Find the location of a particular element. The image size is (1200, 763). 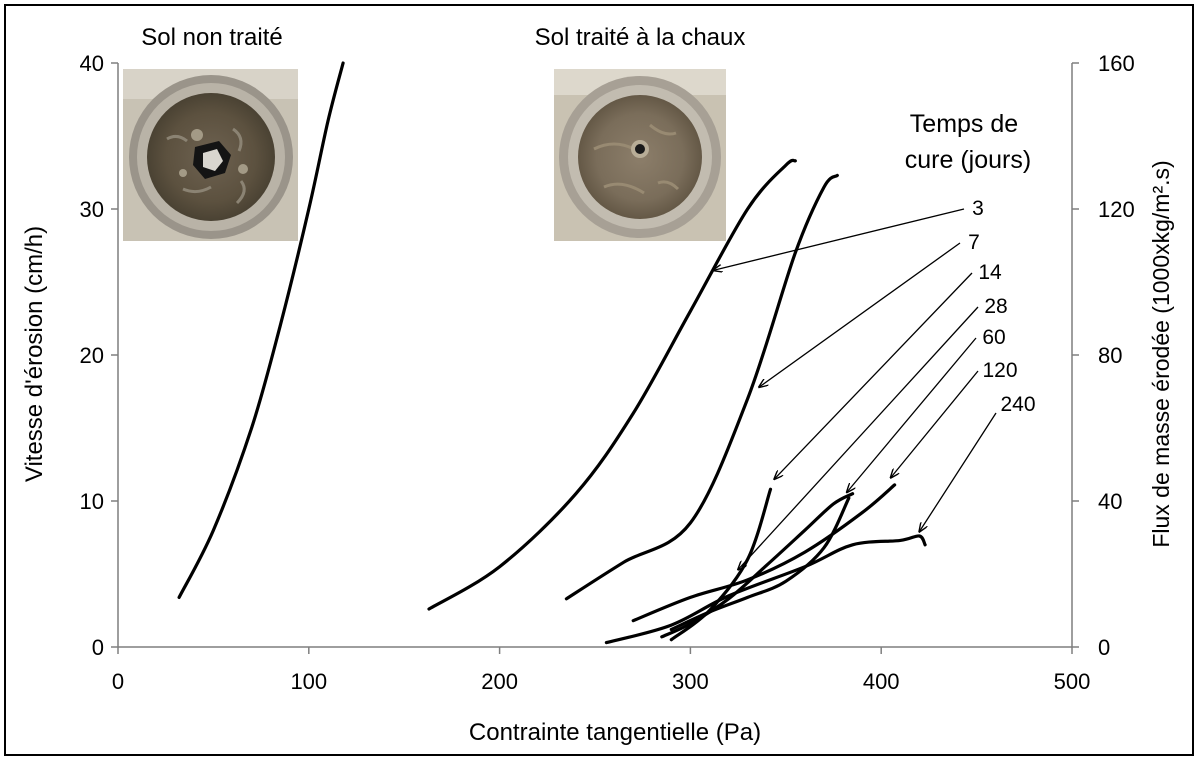

annotation-label-28: 28 is located at coordinates (995, 306).